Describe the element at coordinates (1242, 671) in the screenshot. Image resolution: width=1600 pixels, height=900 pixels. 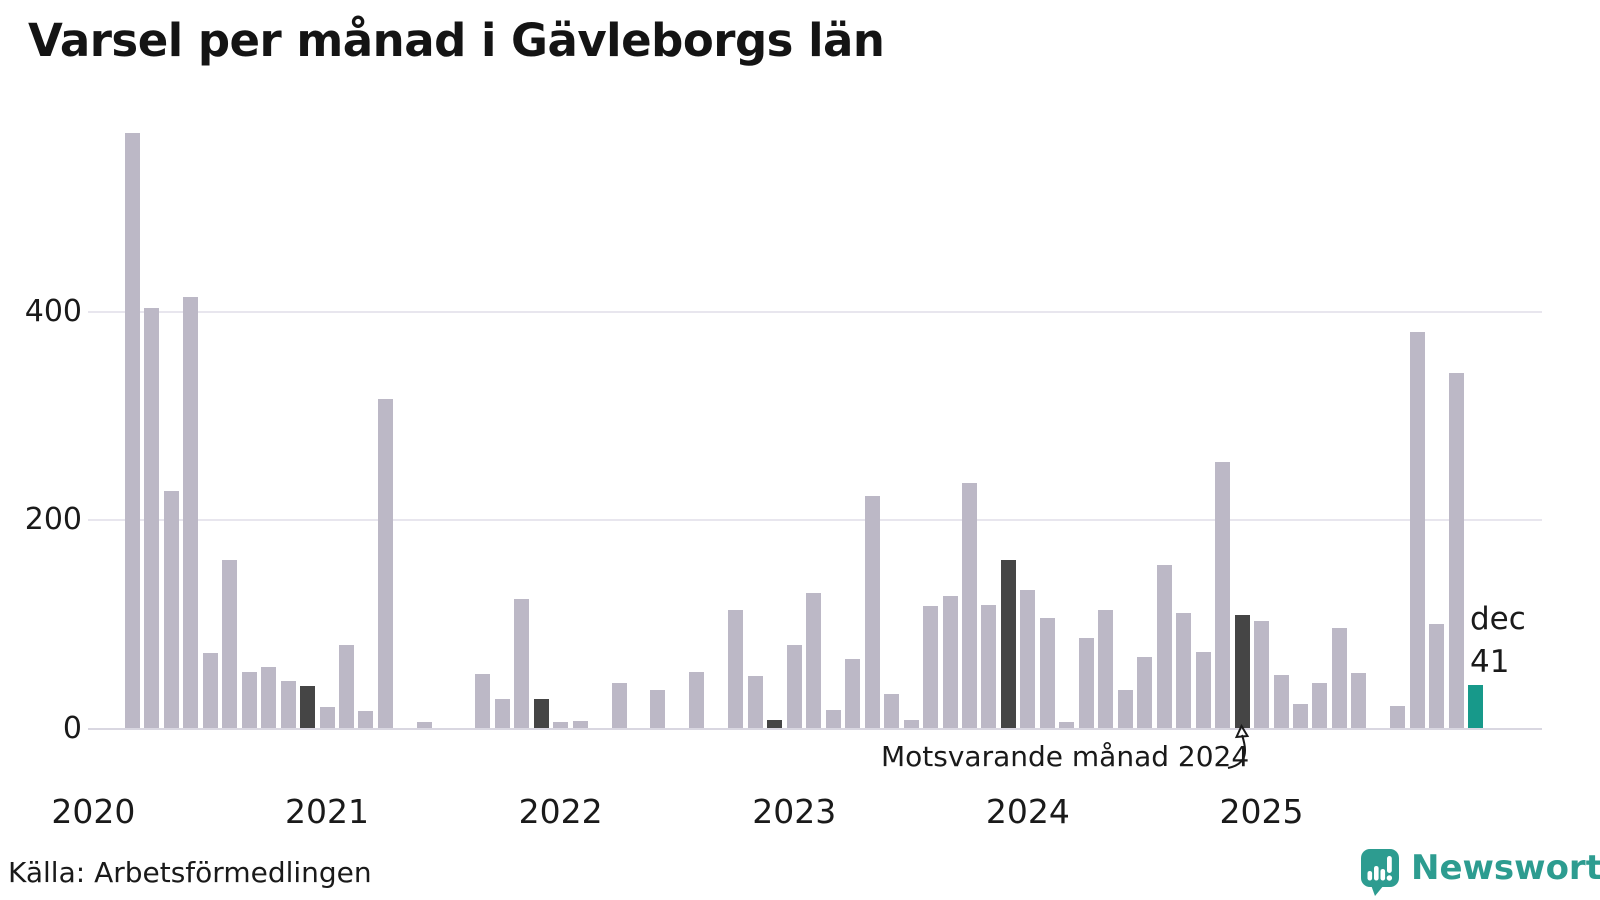
I see `bar-2024-12-dark` at that location.